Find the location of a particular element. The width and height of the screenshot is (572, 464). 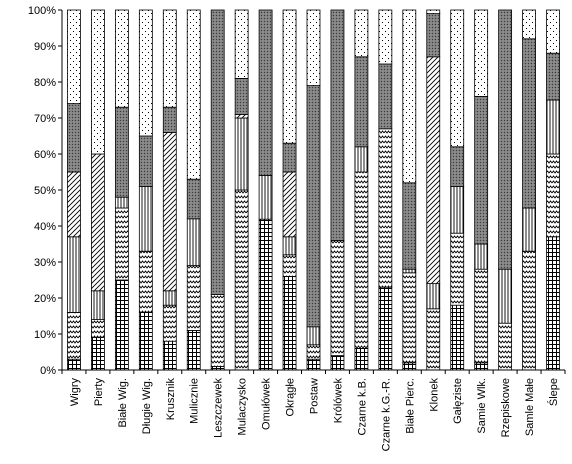

y-tick-label: 100% is located at coordinates (42, 11).